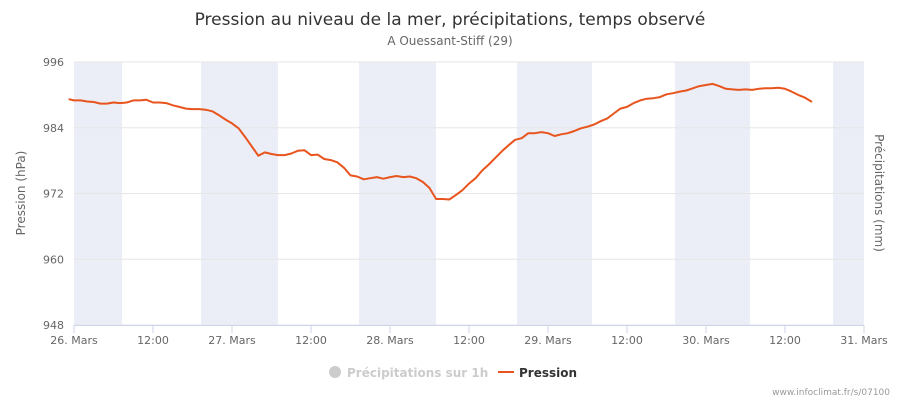 This screenshot has width=900, height=400. What do you see at coordinates (548, 340) in the screenshot?
I see `x-tick-label: 29. Mars` at bounding box center [548, 340].